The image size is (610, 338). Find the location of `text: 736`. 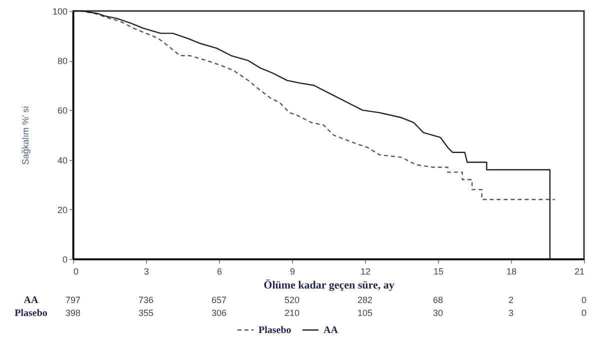

text: 736 is located at coordinates (146, 300).